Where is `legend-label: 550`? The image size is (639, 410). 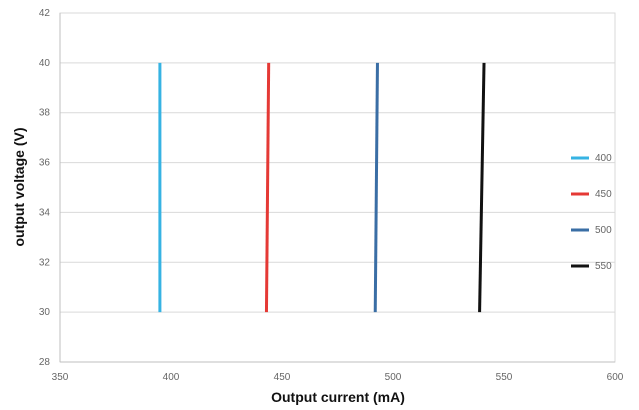
legend-label: 550 is located at coordinates (603, 266).